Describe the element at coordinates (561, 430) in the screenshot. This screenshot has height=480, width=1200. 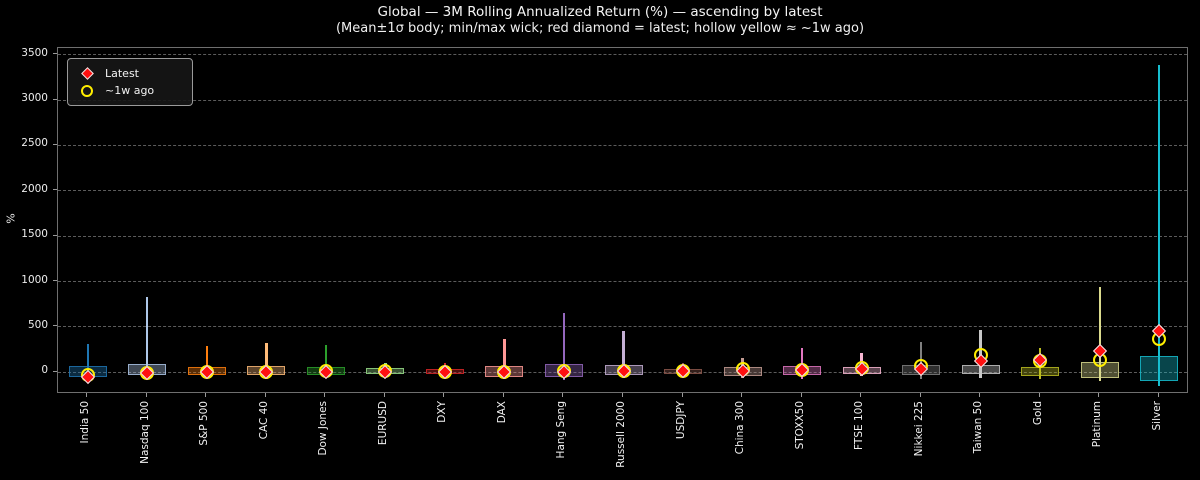
I see `x-tick-label-Hang Seng: Hang Seng` at that location.